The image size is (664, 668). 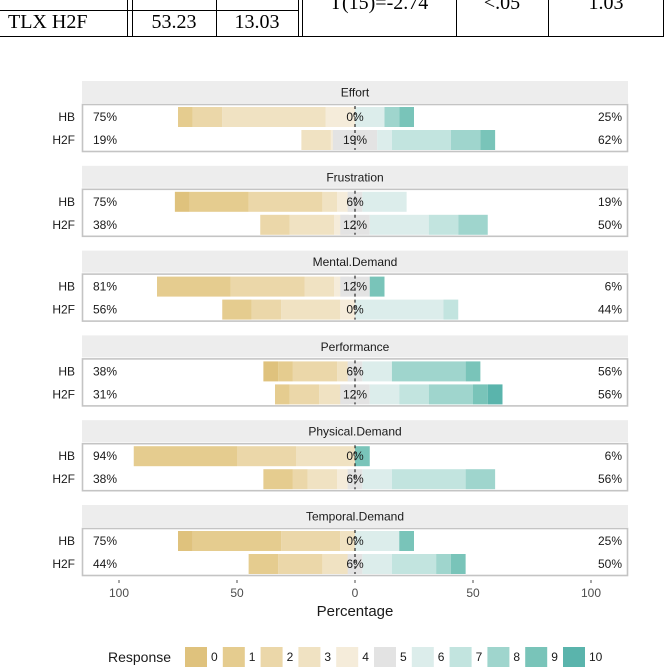 I want to click on left-percent-label: 44%, so click(x=105, y=564).